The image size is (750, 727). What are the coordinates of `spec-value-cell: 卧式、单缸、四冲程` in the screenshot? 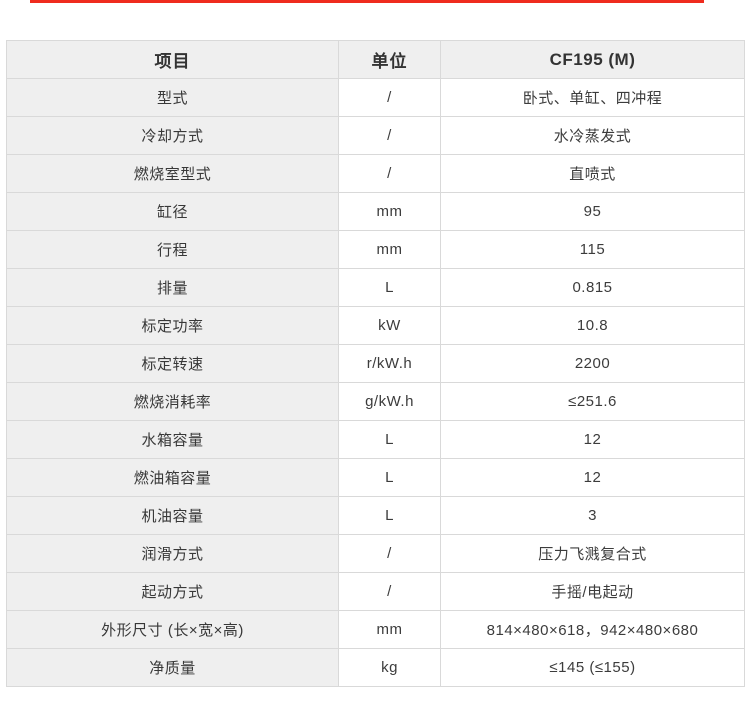 It's located at (592, 97).